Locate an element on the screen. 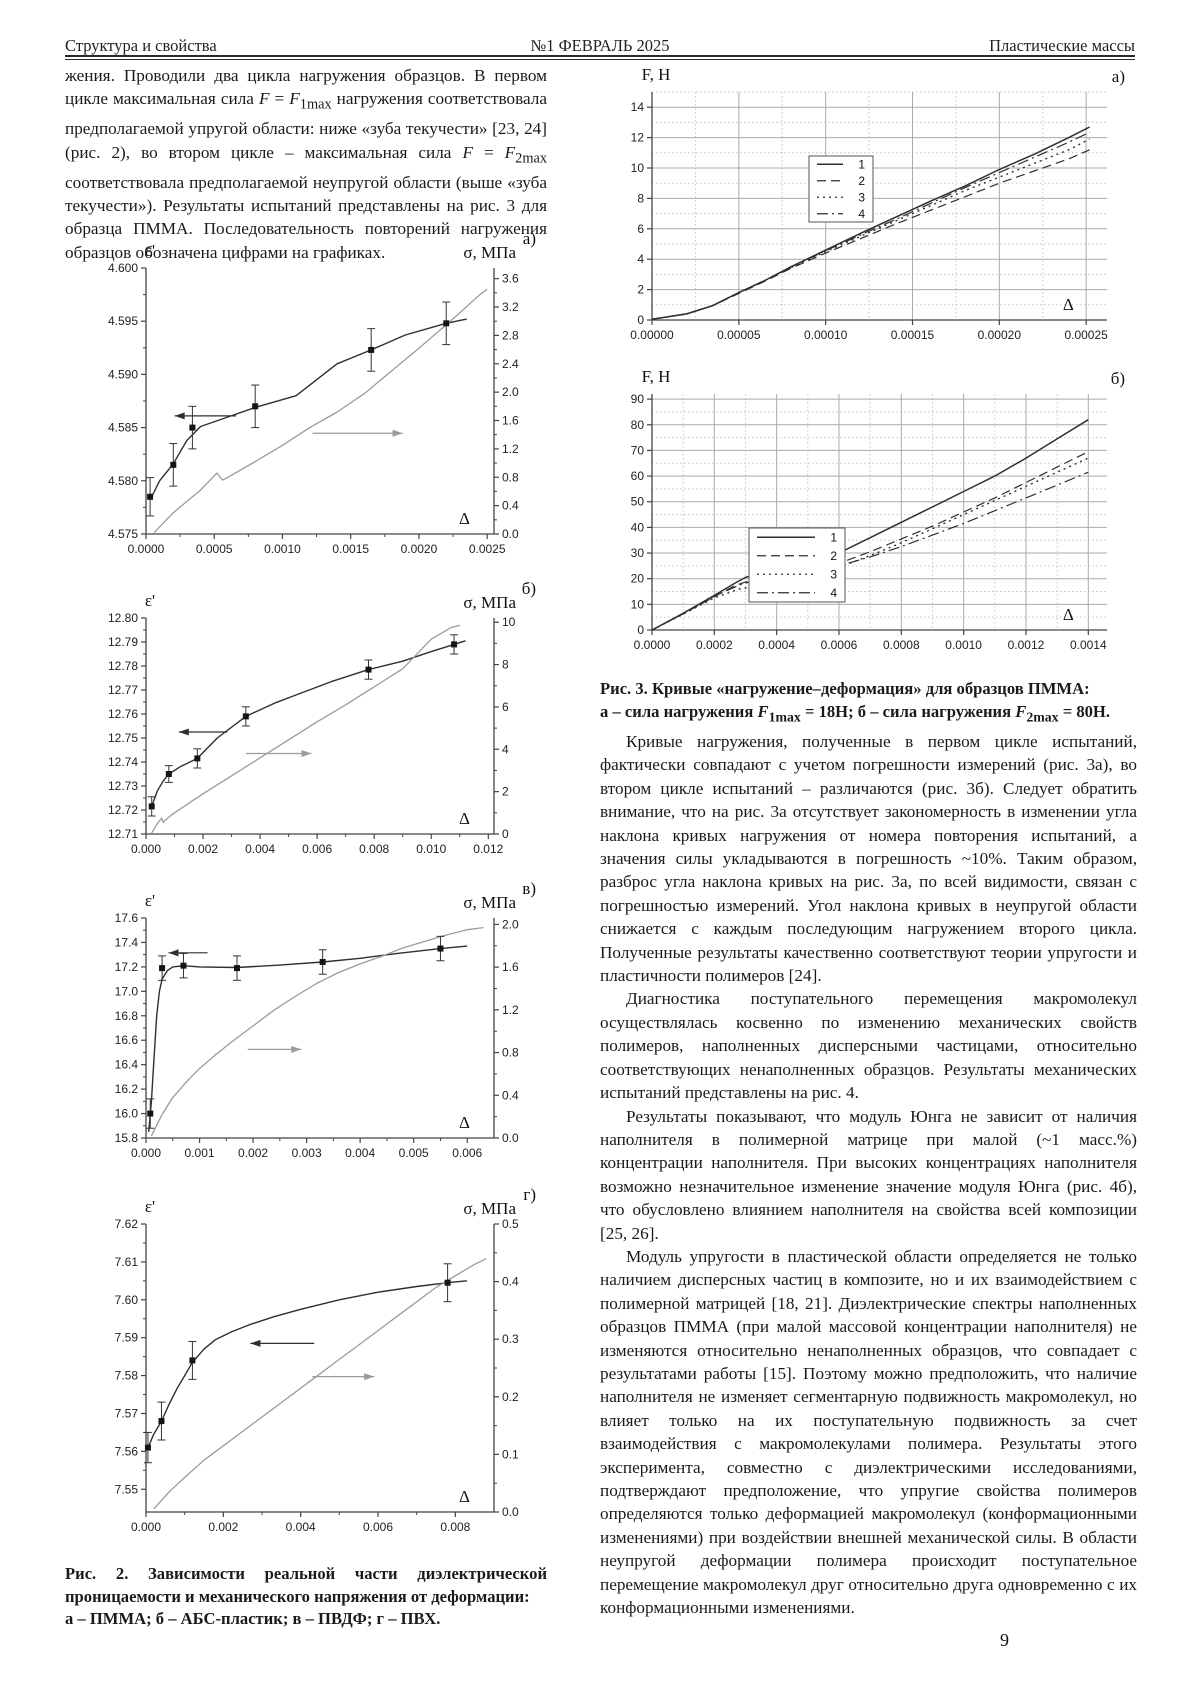 This screenshot has width=1200, height=1698. fig2g-epsilon-PVC-curve is located at coordinates (306, 1365).